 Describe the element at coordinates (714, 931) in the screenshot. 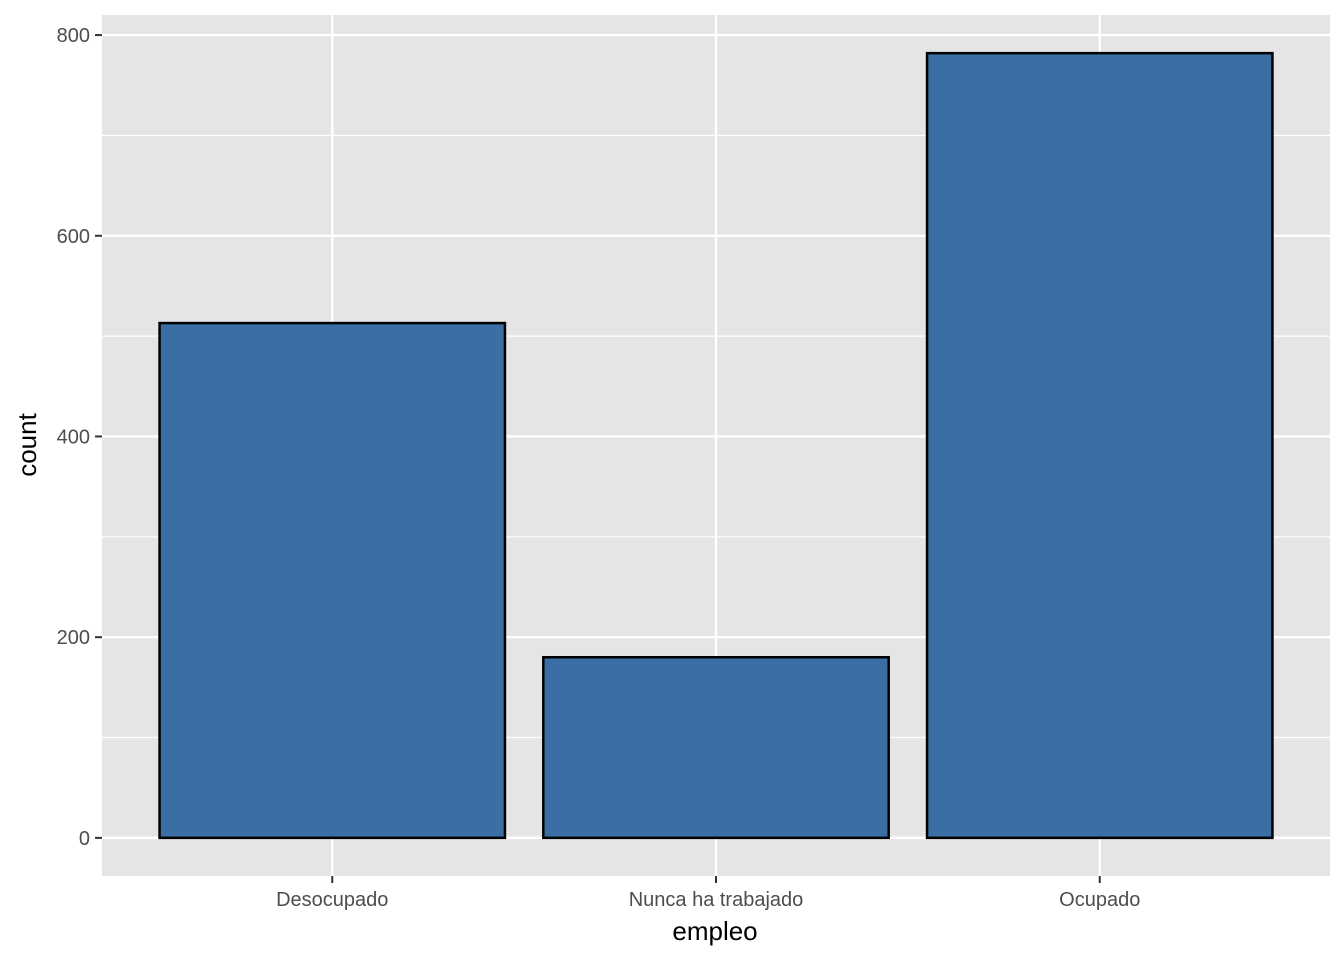

I see `x-axis-title: empleo` at that location.